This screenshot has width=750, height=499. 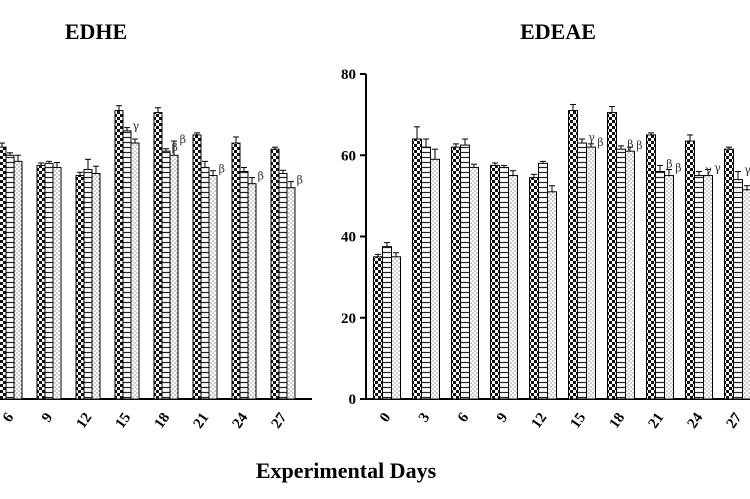 What do you see at coordinates (385, 417) in the screenshot?
I see `x-tick-label: 0` at bounding box center [385, 417].